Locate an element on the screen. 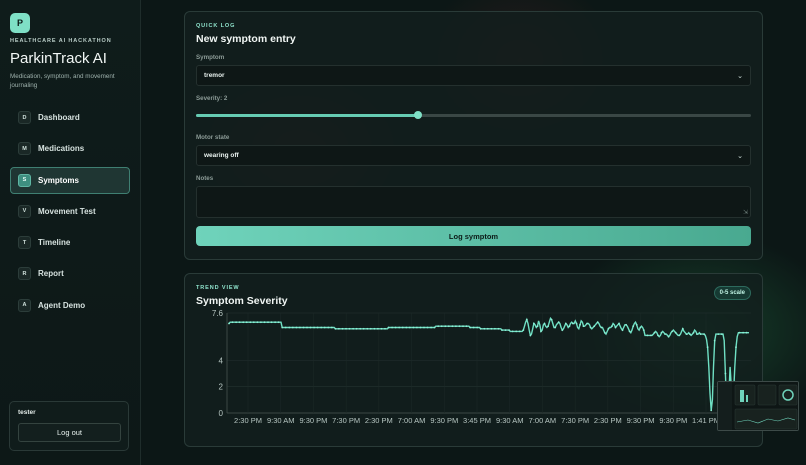  x-tick-label: 1:41 PM is located at coordinates (706, 420).